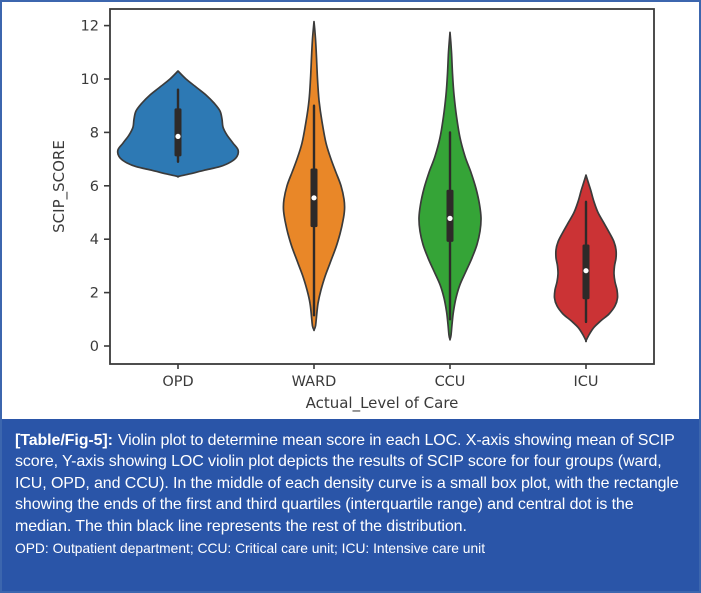 The image size is (701, 593). What do you see at coordinates (94, 187) in the screenshot?
I see `y-tick-label-6: 6` at bounding box center [94, 187].